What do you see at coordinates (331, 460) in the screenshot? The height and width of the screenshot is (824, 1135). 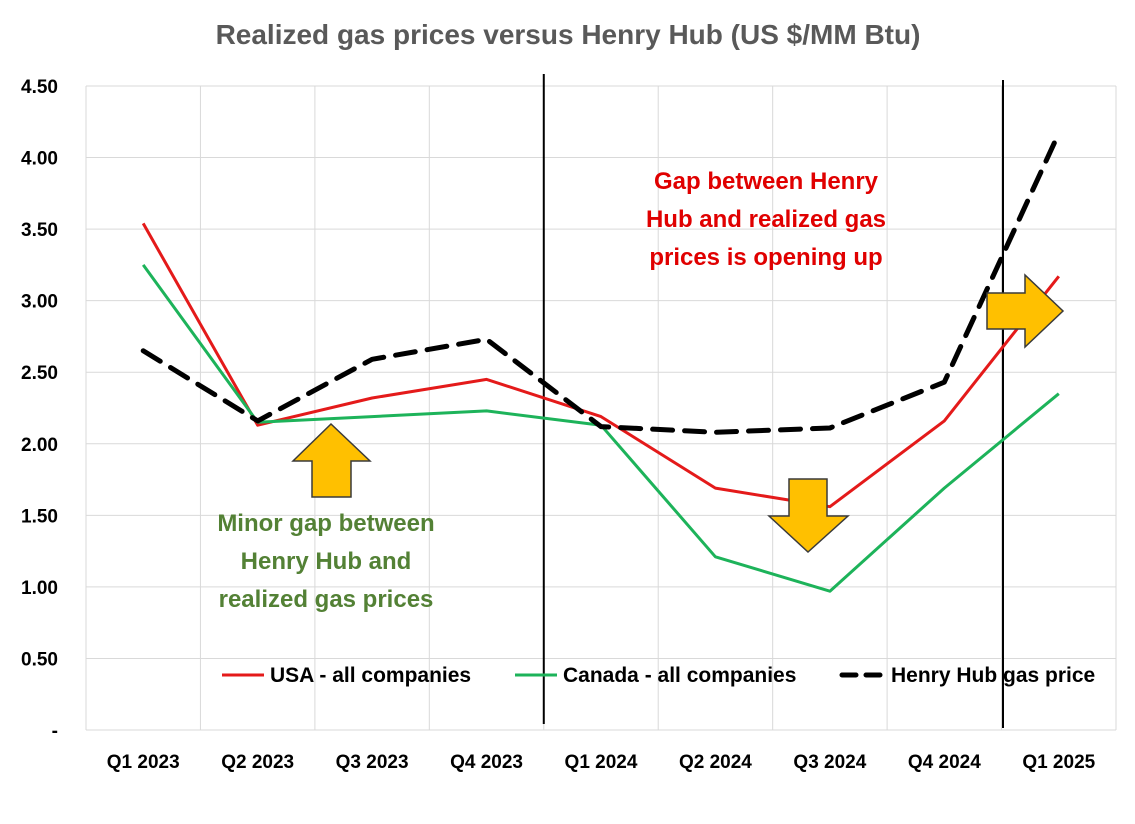 I see `up-arrow-icon` at bounding box center [331, 460].